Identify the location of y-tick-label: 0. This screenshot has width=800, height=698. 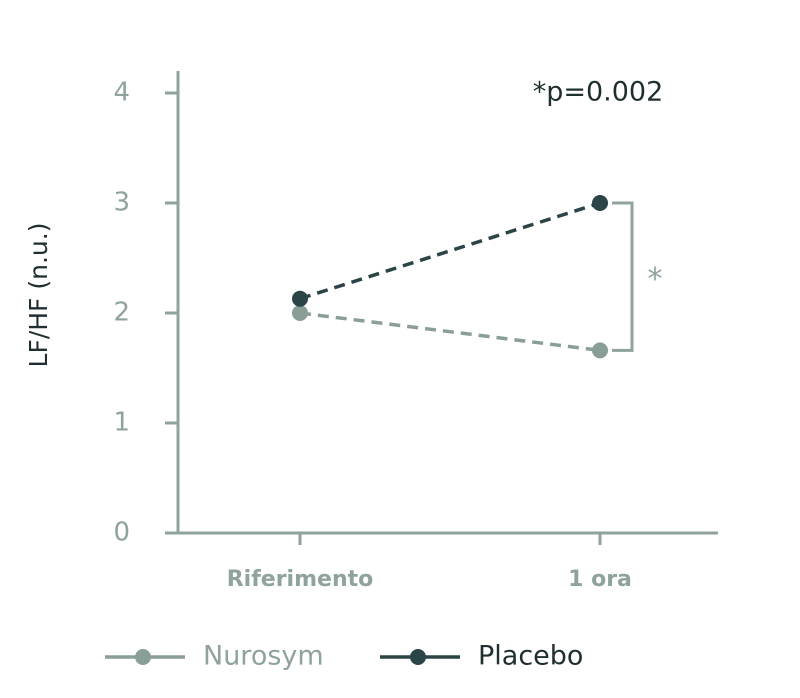
(121, 533).